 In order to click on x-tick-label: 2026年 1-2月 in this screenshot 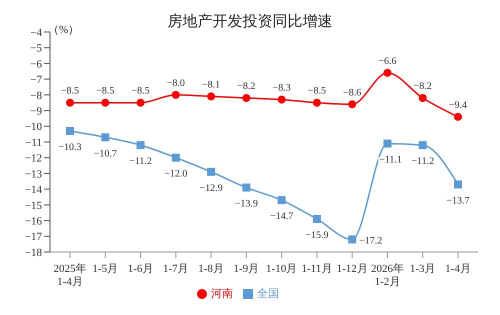, I will do `click(387, 275)`.